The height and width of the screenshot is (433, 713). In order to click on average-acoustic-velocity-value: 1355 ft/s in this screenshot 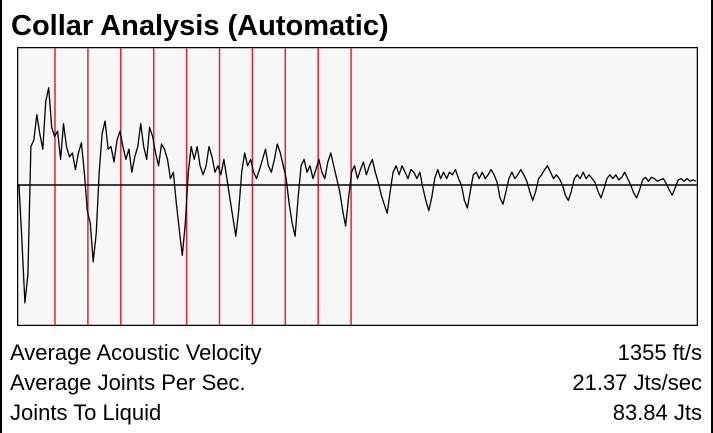, I will do `click(659, 352)`.